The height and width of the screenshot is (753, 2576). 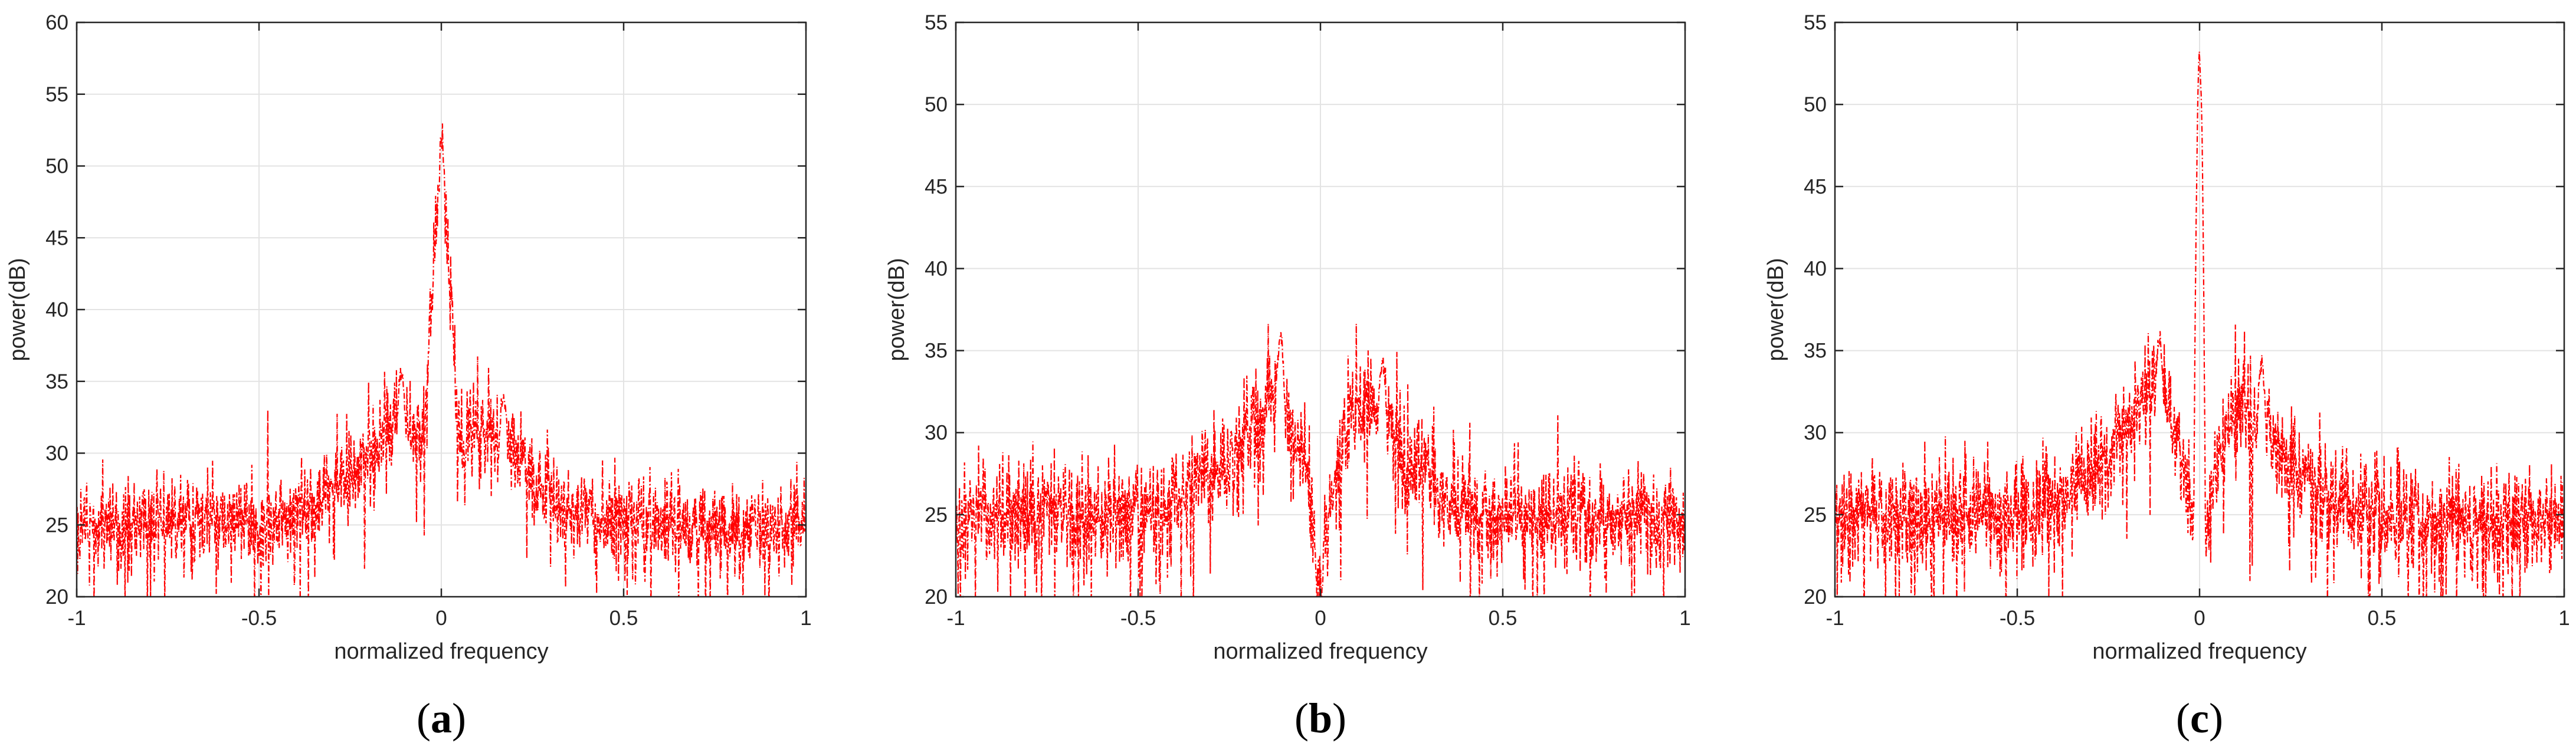 I want to click on panel-caption: (b), so click(x=1320, y=719).